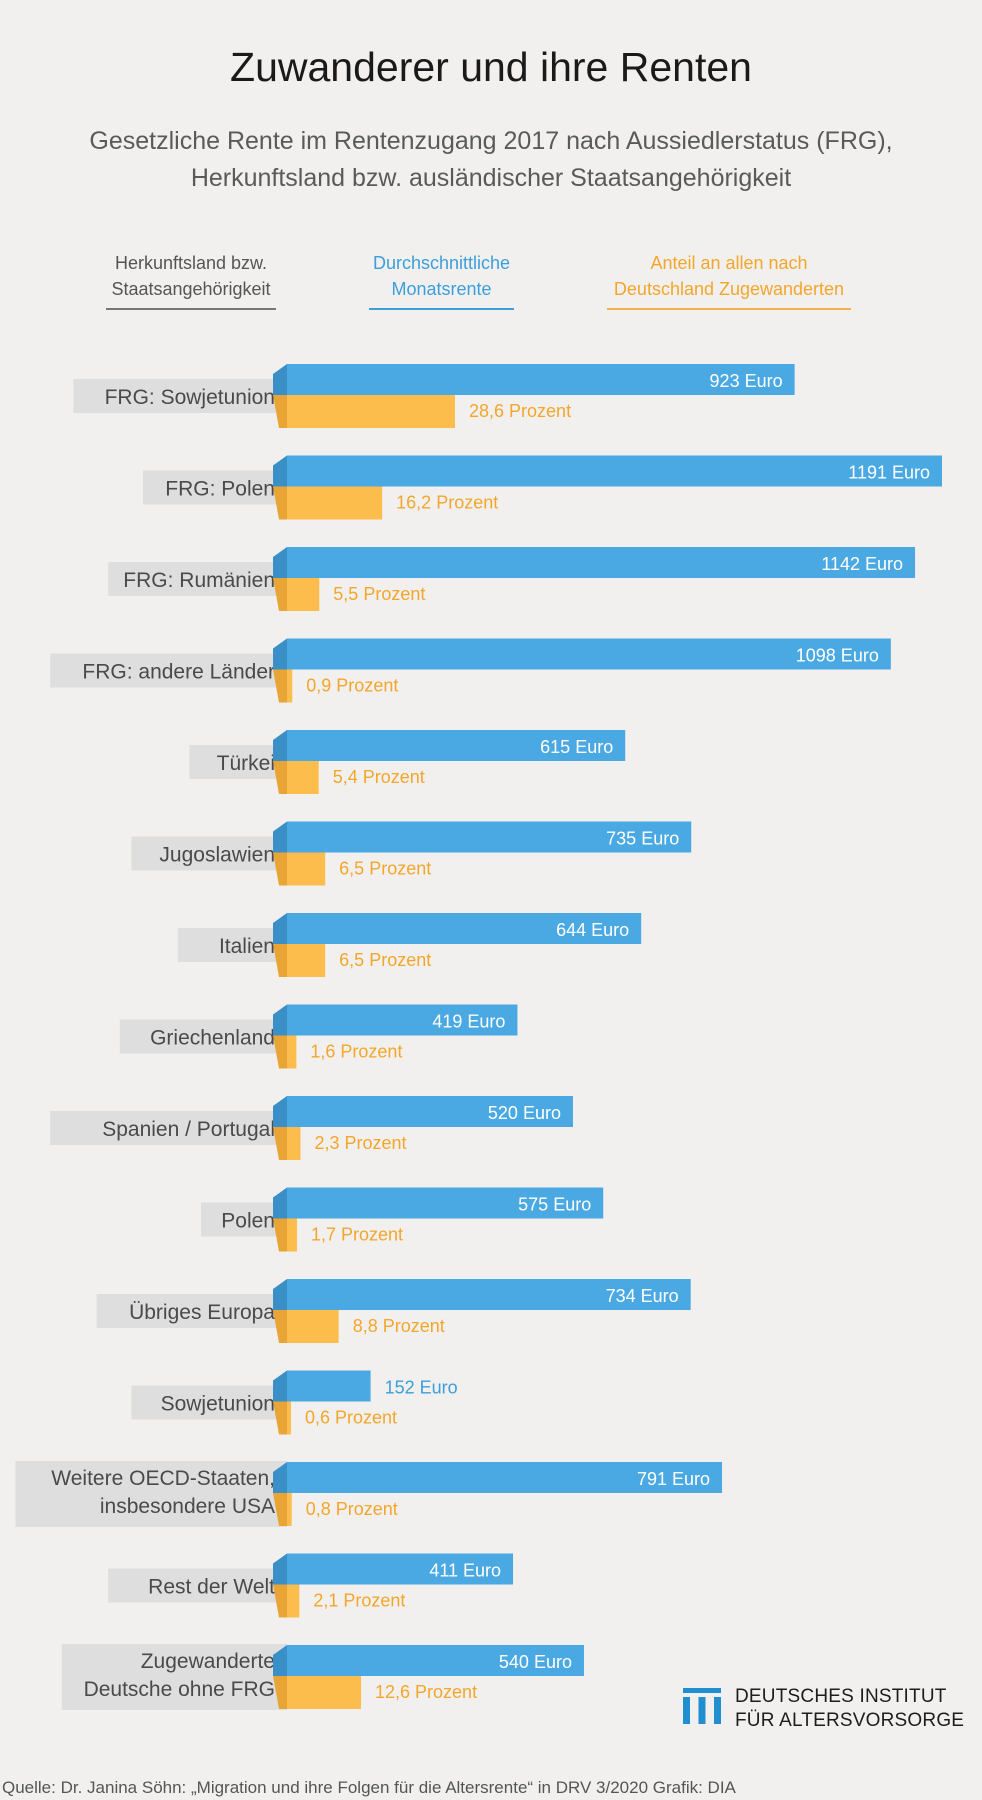 Image resolution: width=982 pixels, height=1800 pixels. What do you see at coordinates (357, 1235) in the screenshot?
I see `share-value-label: 1,7 Prozent` at bounding box center [357, 1235].